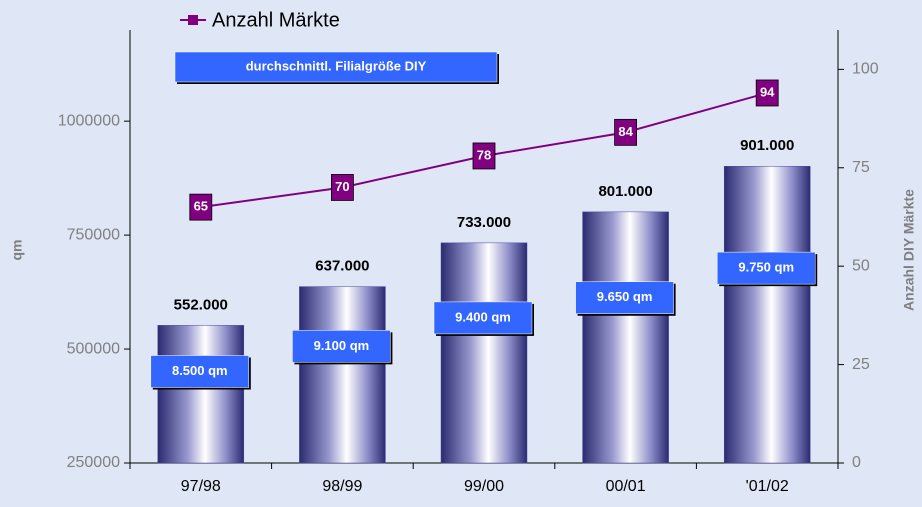 This screenshot has height=507, width=922. Describe the element at coordinates (193, 20) in the screenshot. I see `legend-marker` at that location.